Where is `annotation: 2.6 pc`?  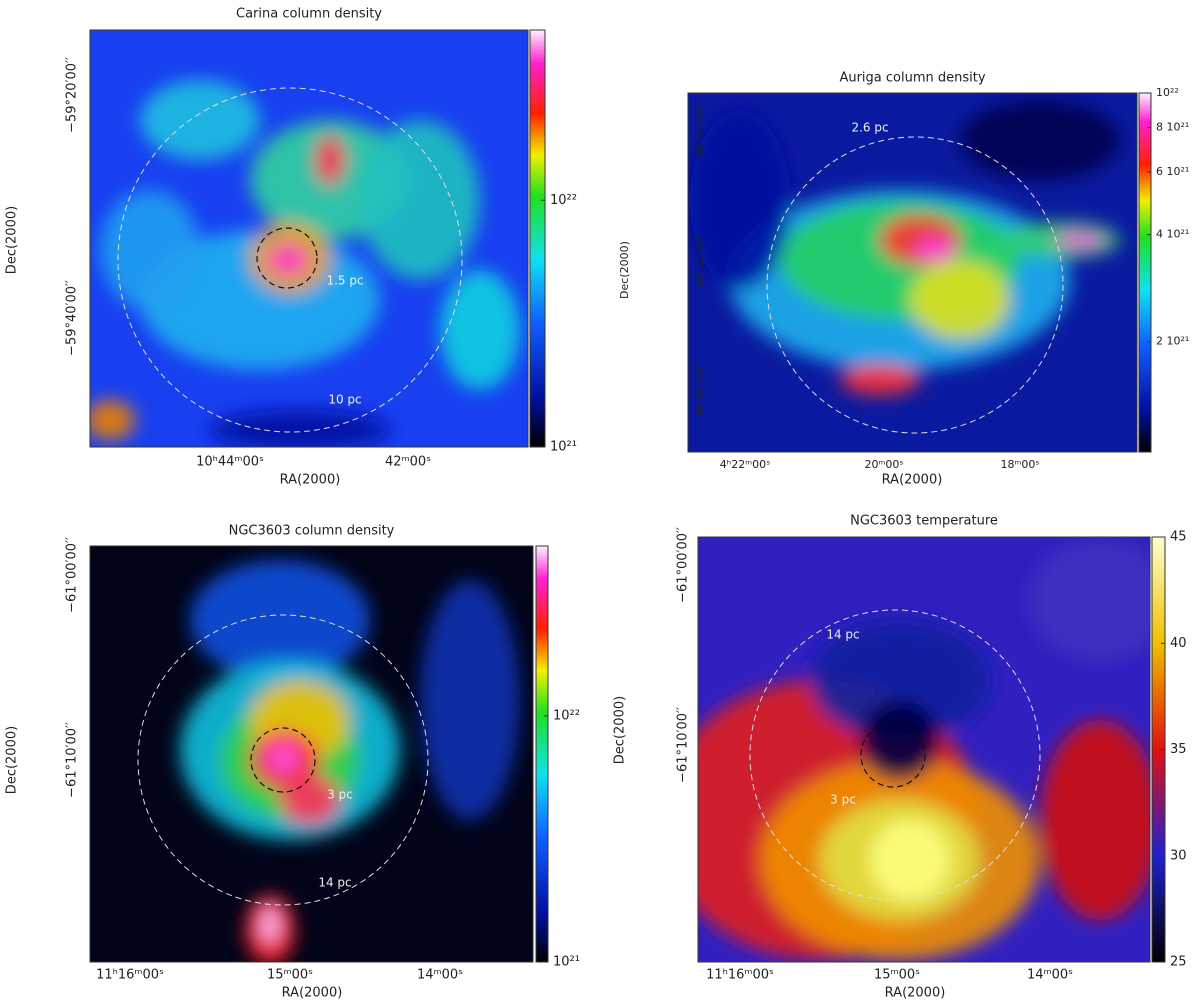
annotation: 2.6 pc is located at coordinates (869, 128).